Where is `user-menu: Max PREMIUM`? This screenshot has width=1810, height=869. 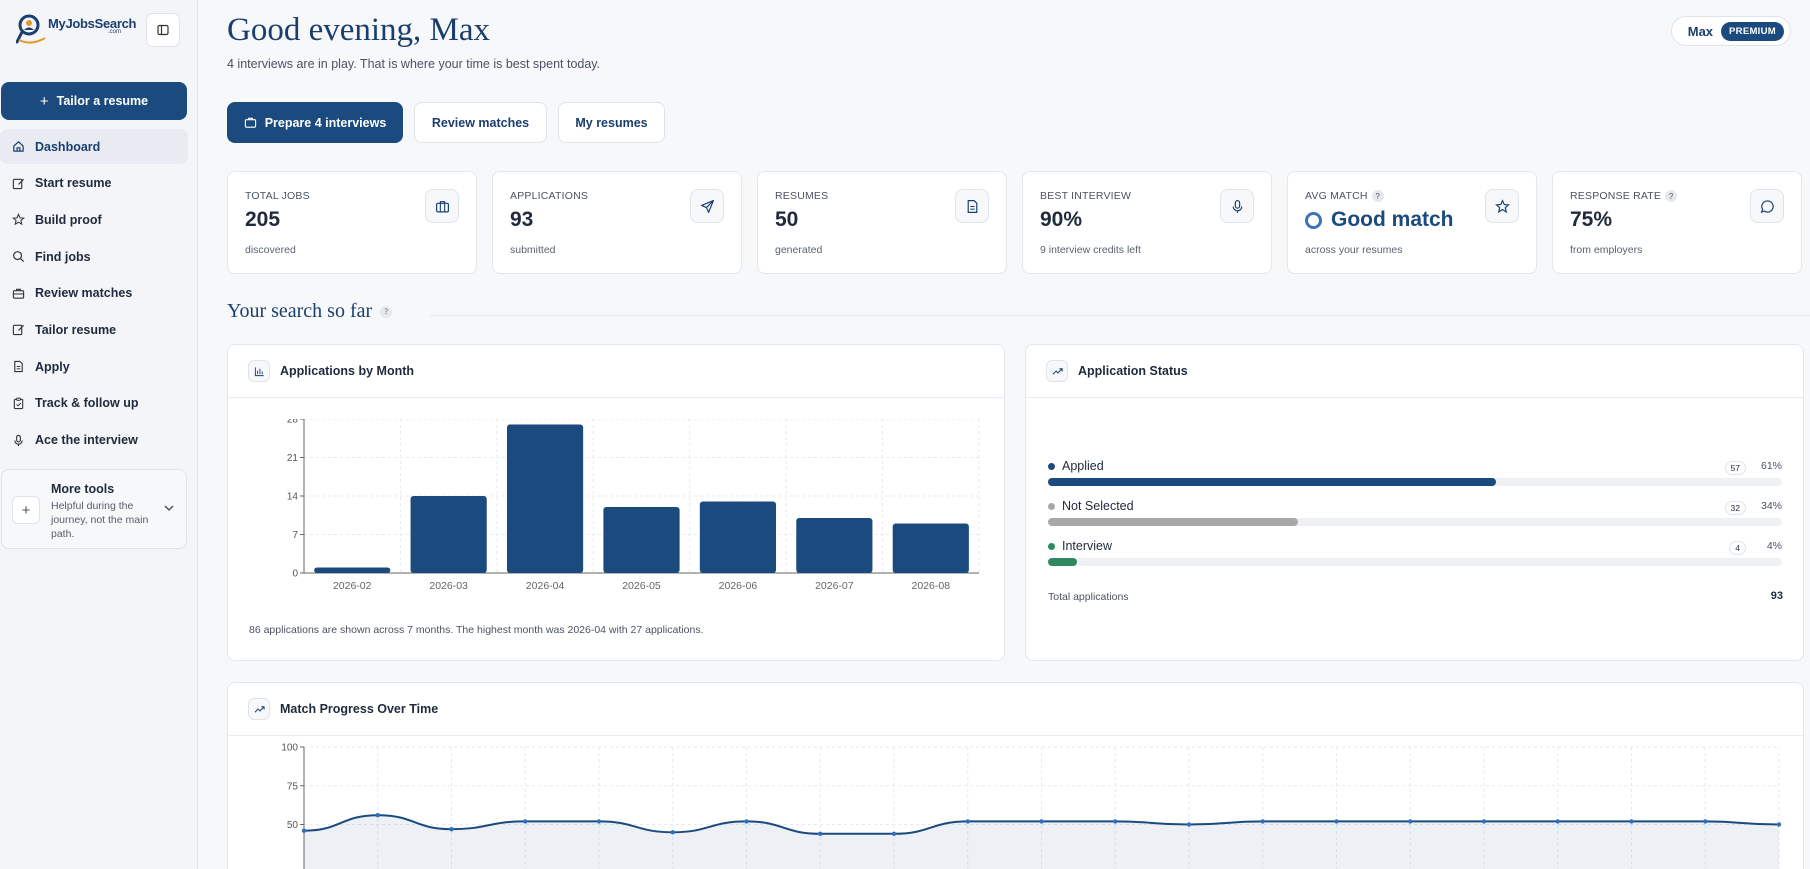
user-menu: Max PREMIUM is located at coordinates (1731, 31).